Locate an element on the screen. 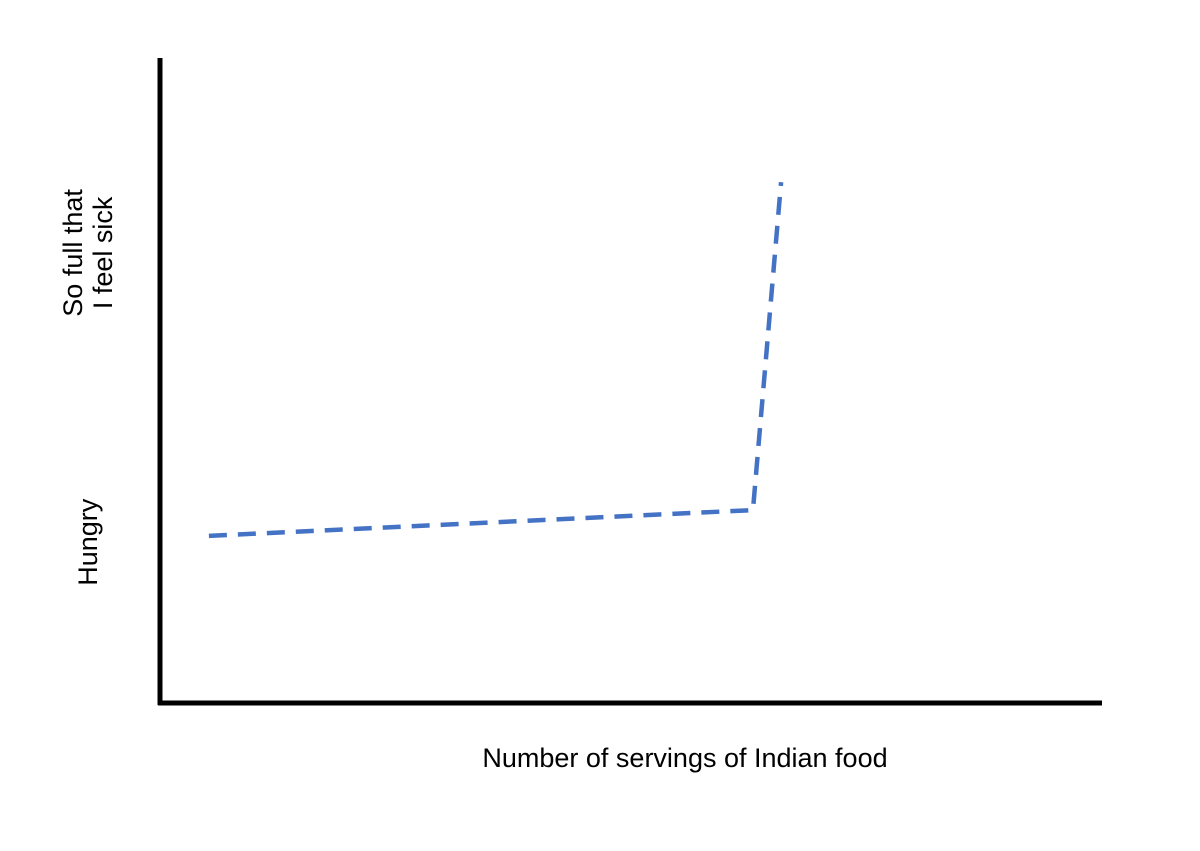 Image resolution: width=1200 pixels, height=851 pixels. x-axis-label: Number of servings of Indian food is located at coordinates (684, 758).